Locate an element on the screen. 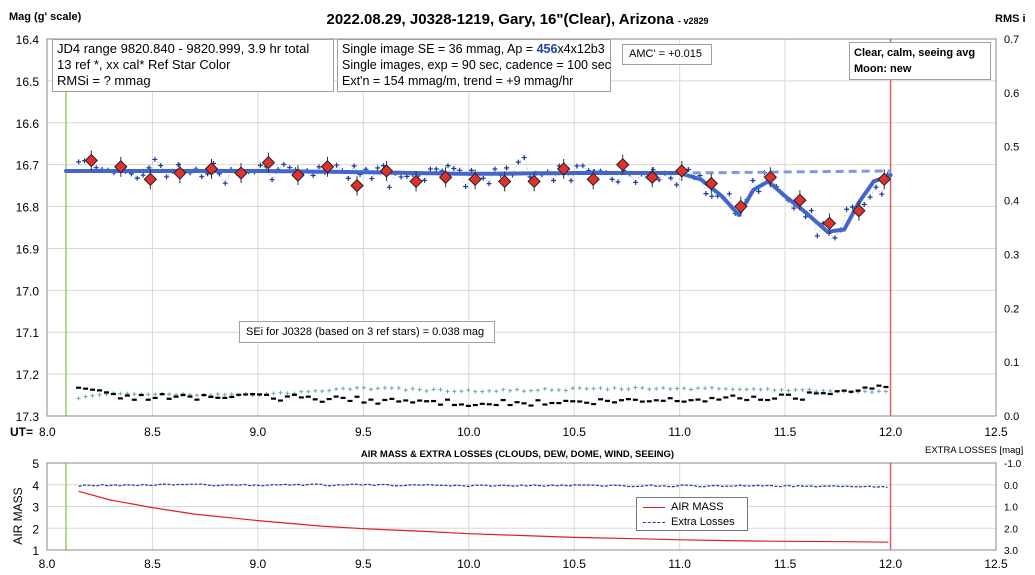 The height and width of the screenshot is (575, 1035). lower-x-tick-label: 8.0 is located at coordinates (47, 564).